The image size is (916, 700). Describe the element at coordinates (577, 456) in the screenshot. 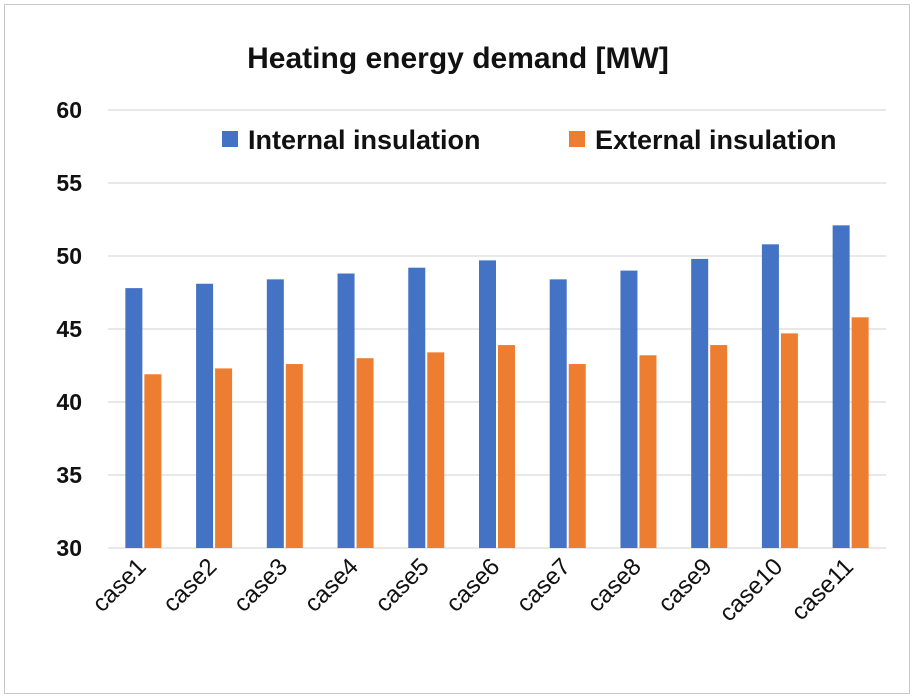

I see `bar-external-case7` at that location.